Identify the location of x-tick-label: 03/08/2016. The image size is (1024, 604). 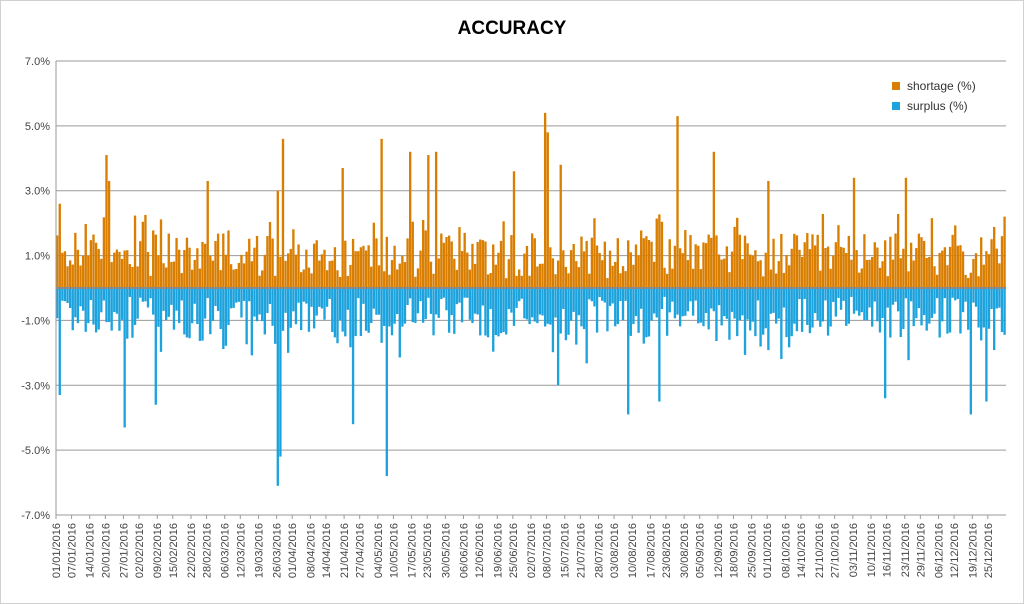
(615, 550).